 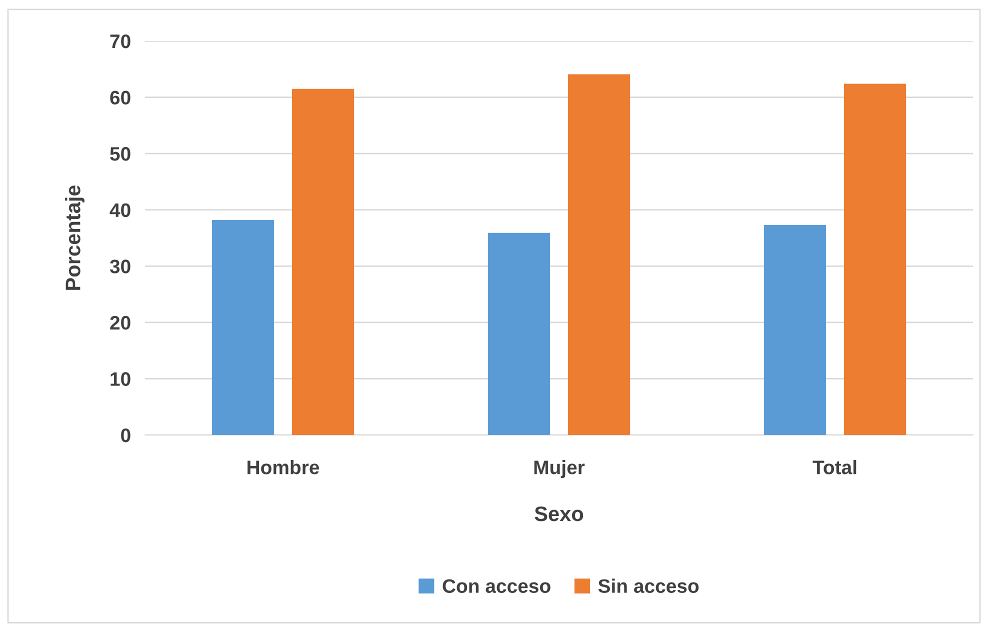 What do you see at coordinates (559, 514) in the screenshot?
I see `x-axis-title: Sexo` at bounding box center [559, 514].